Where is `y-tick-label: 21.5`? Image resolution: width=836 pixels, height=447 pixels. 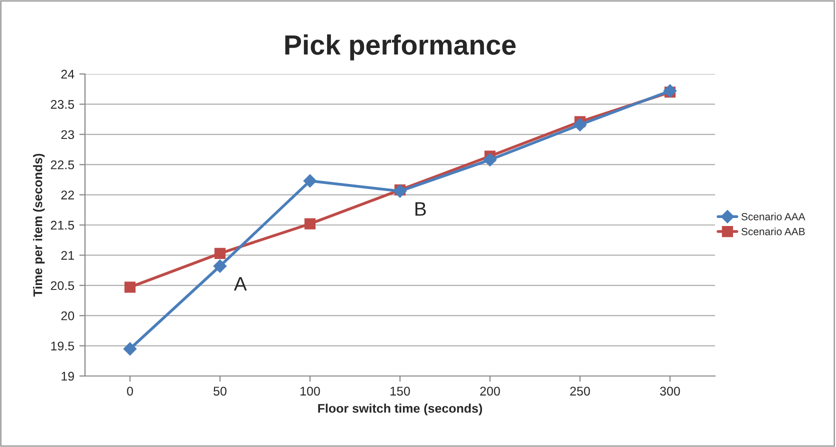
y-tick-label: 21.5 is located at coordinates (62, 225).